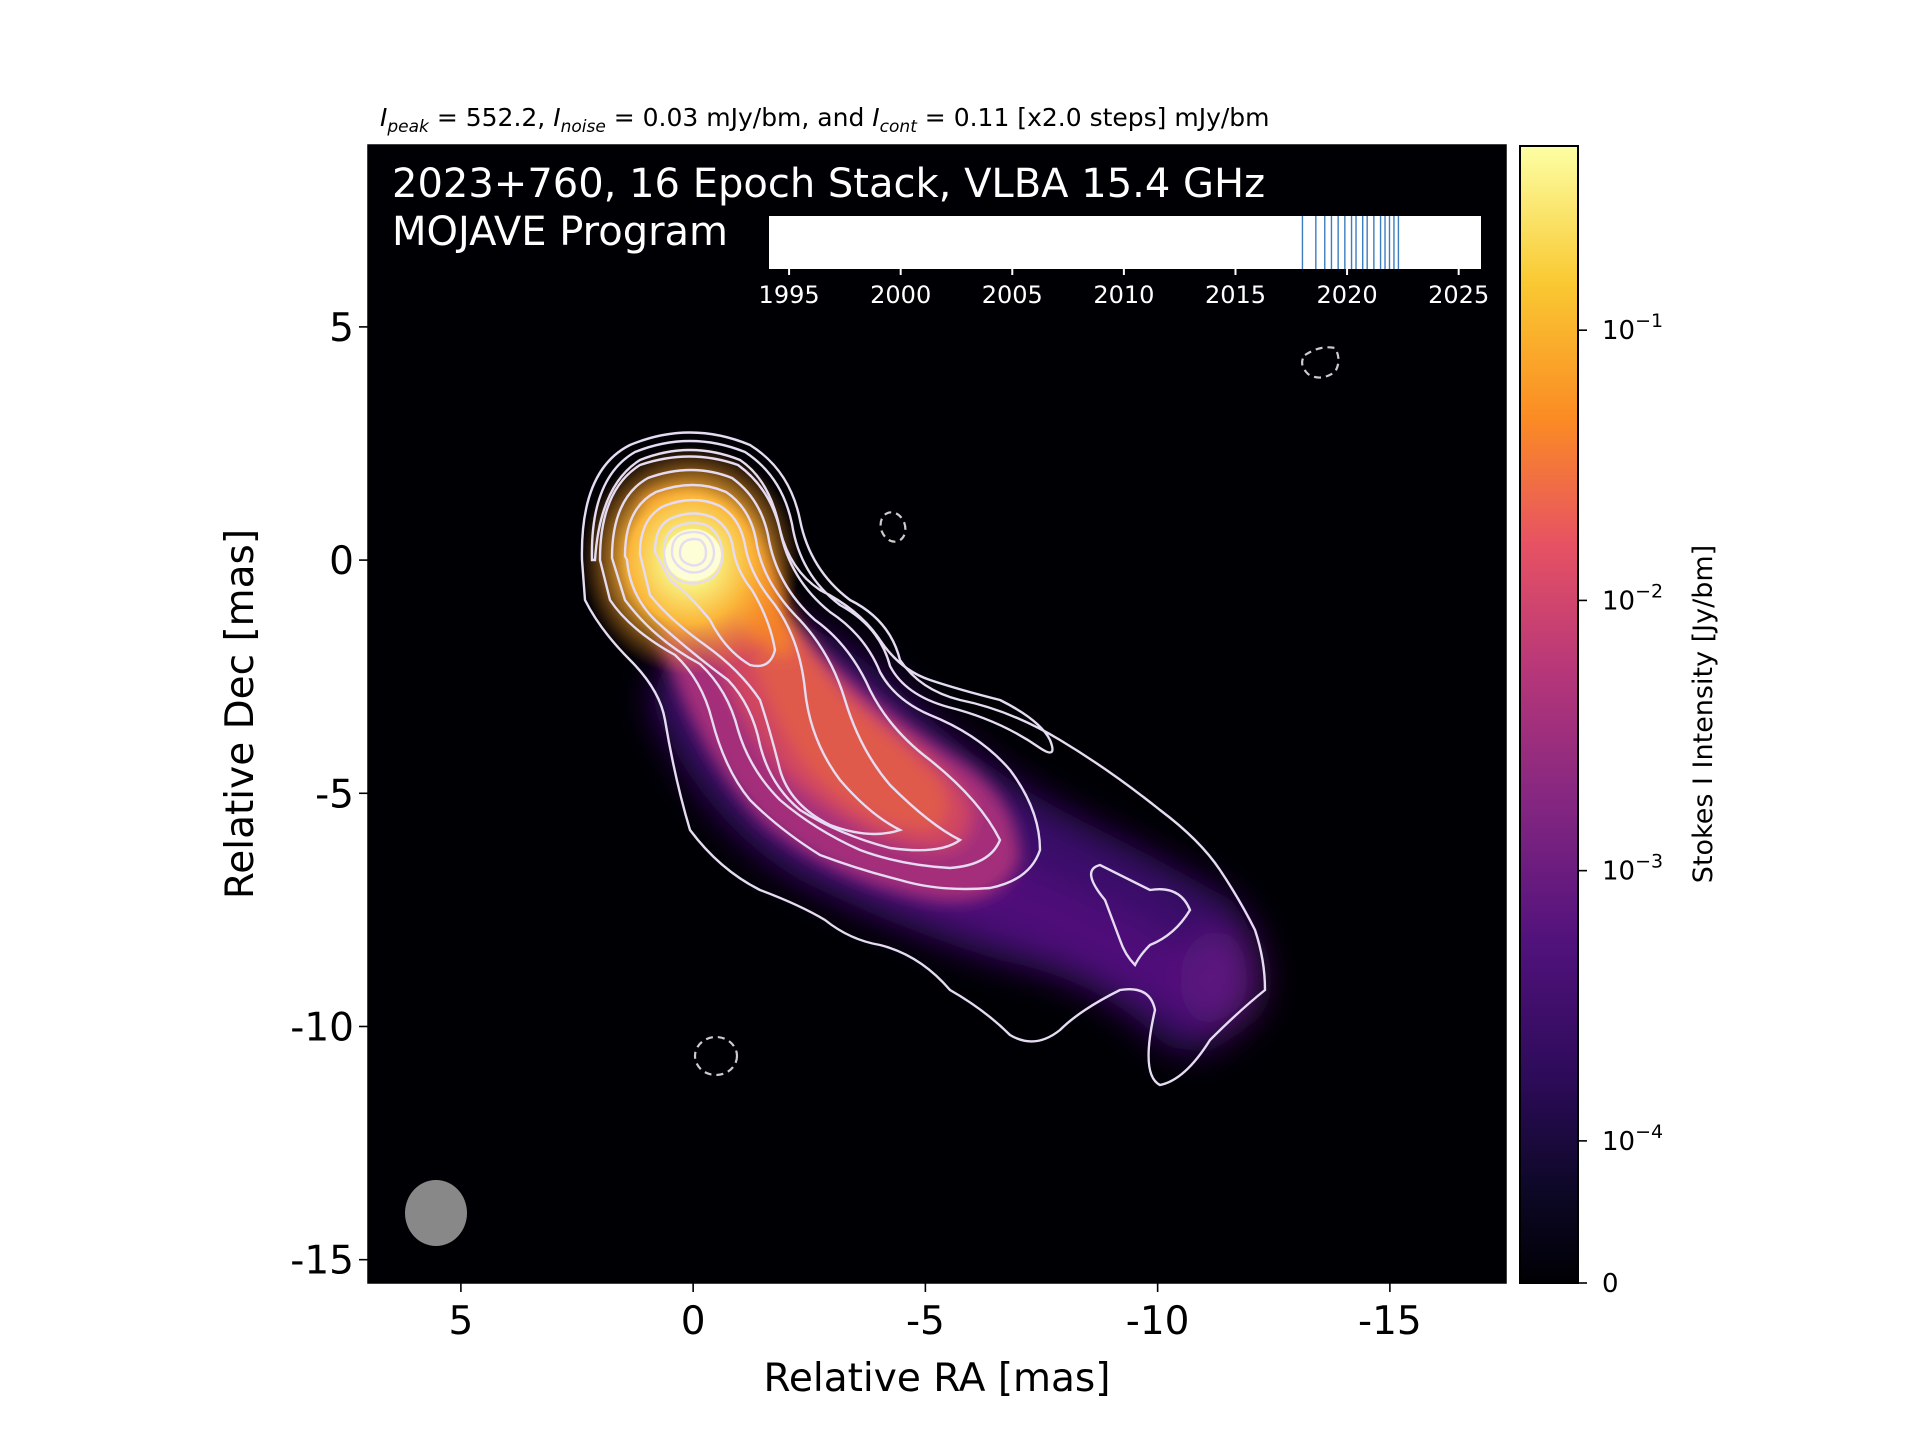  Describe the element at coordinates (1632, 1139) in the screenshot. I see `colorbar-tick-label: 10⁻⁴` at that location.